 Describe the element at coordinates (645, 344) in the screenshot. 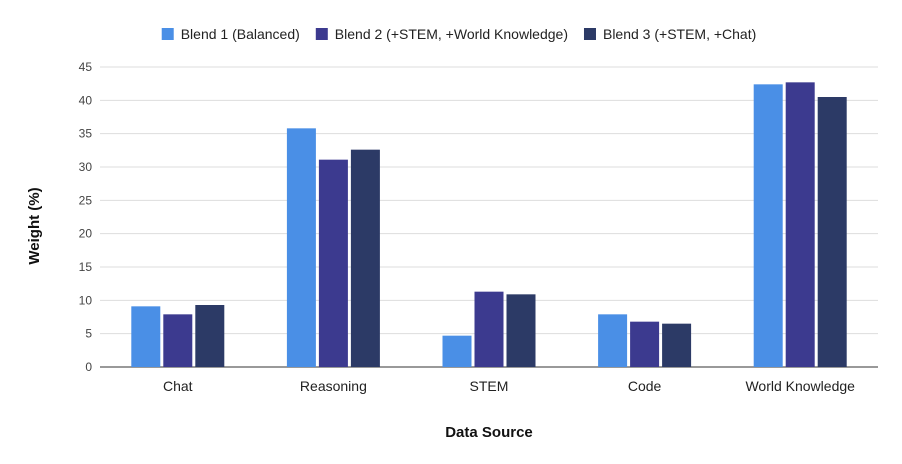

I see `bar-series-2-code` at that location.